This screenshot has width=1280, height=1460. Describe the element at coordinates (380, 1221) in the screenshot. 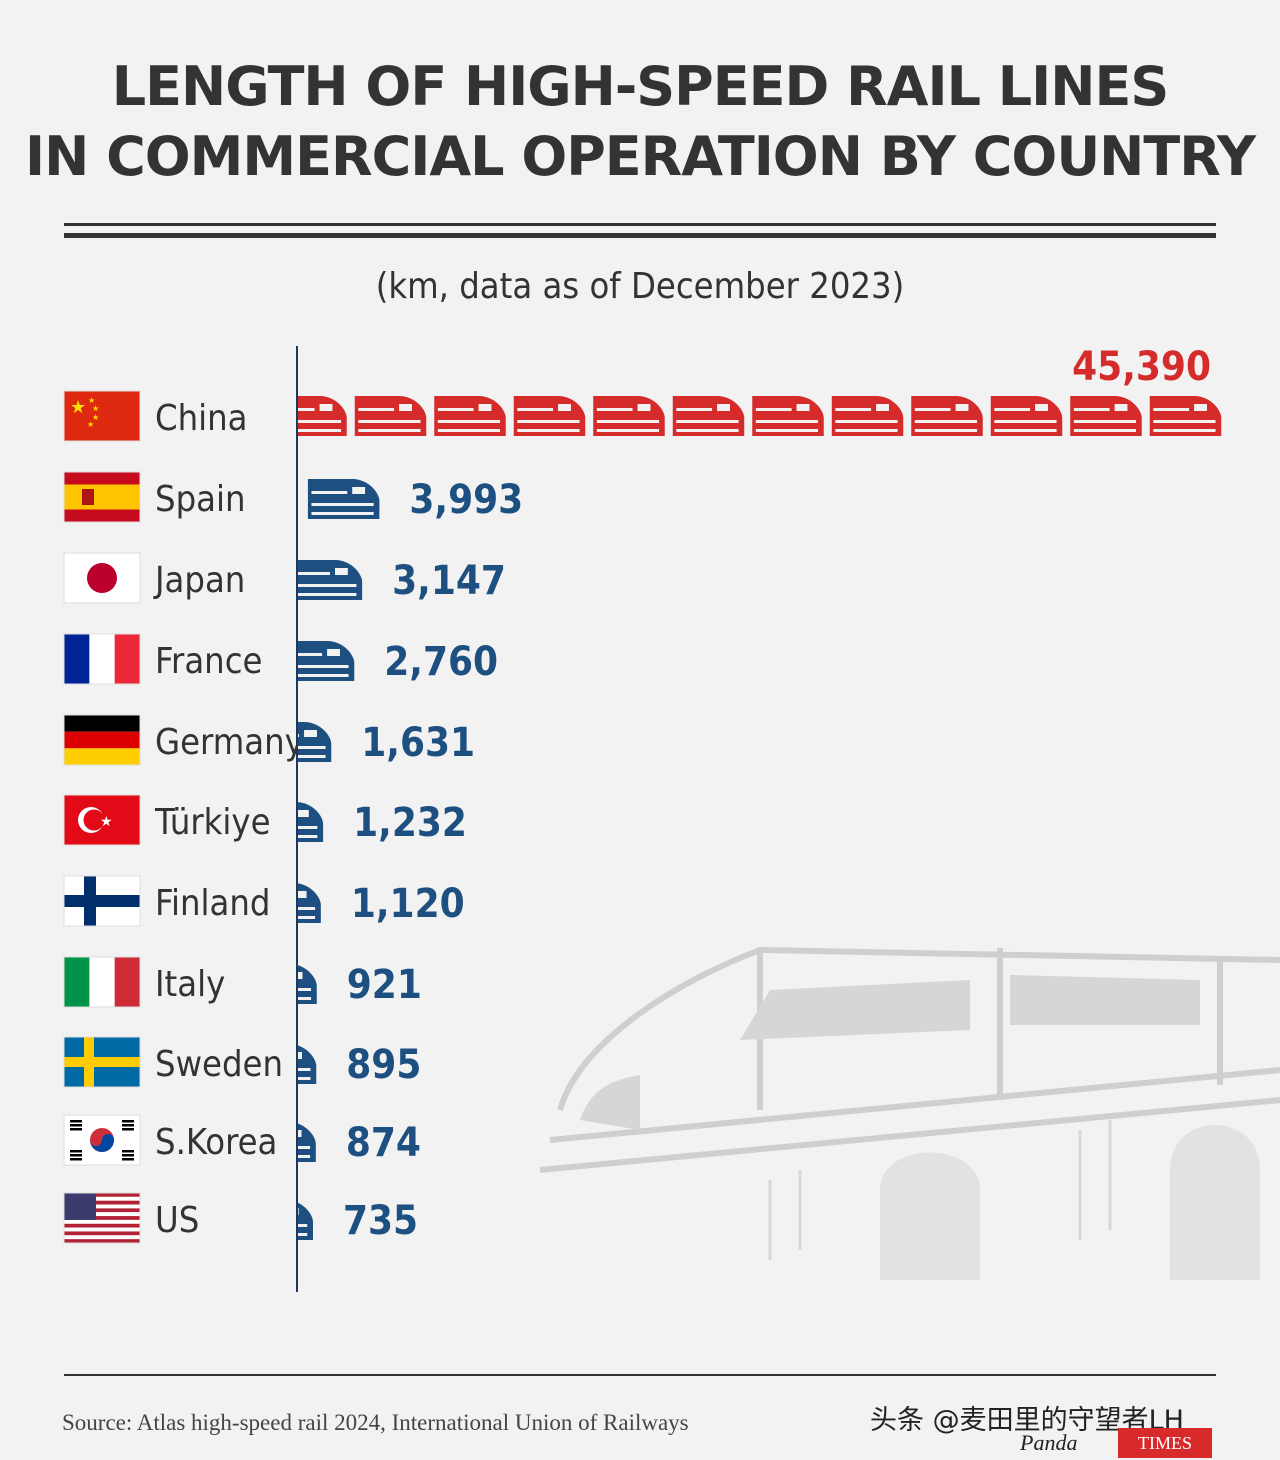

I see `value-label: 735` at that location.